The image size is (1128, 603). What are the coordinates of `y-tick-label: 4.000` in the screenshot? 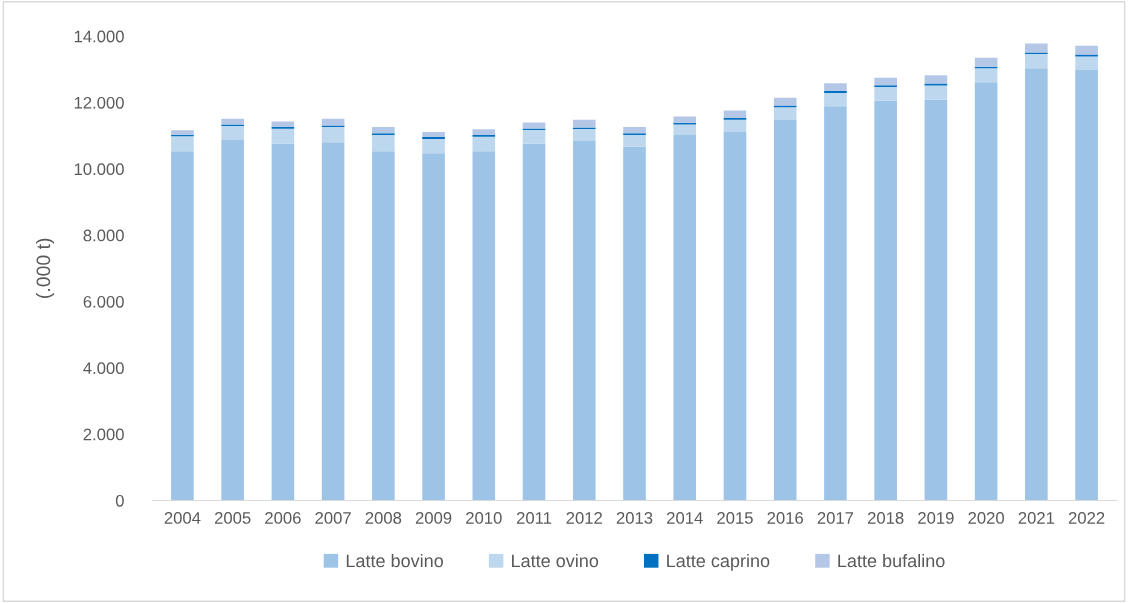 It's located at (103, 368).